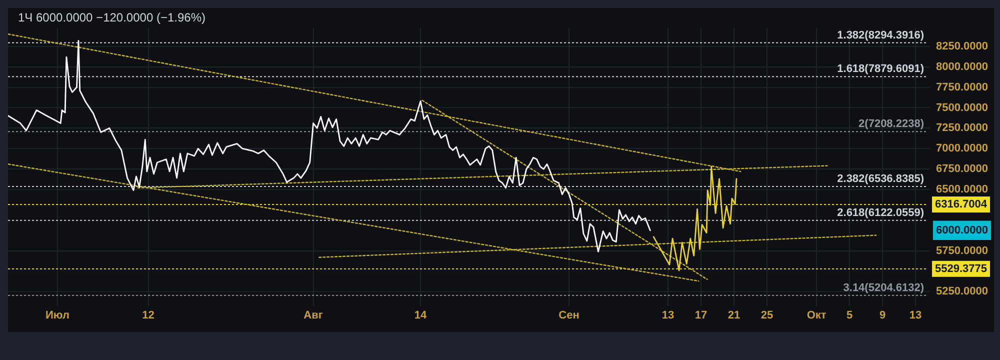 The width and height of the screenshot is (1000, 360). What do you see at coordinates (880, 212) in the screenshot?
I see `ref-line-label: 2.618(6122.0559)` at bounding box center [880, 212].